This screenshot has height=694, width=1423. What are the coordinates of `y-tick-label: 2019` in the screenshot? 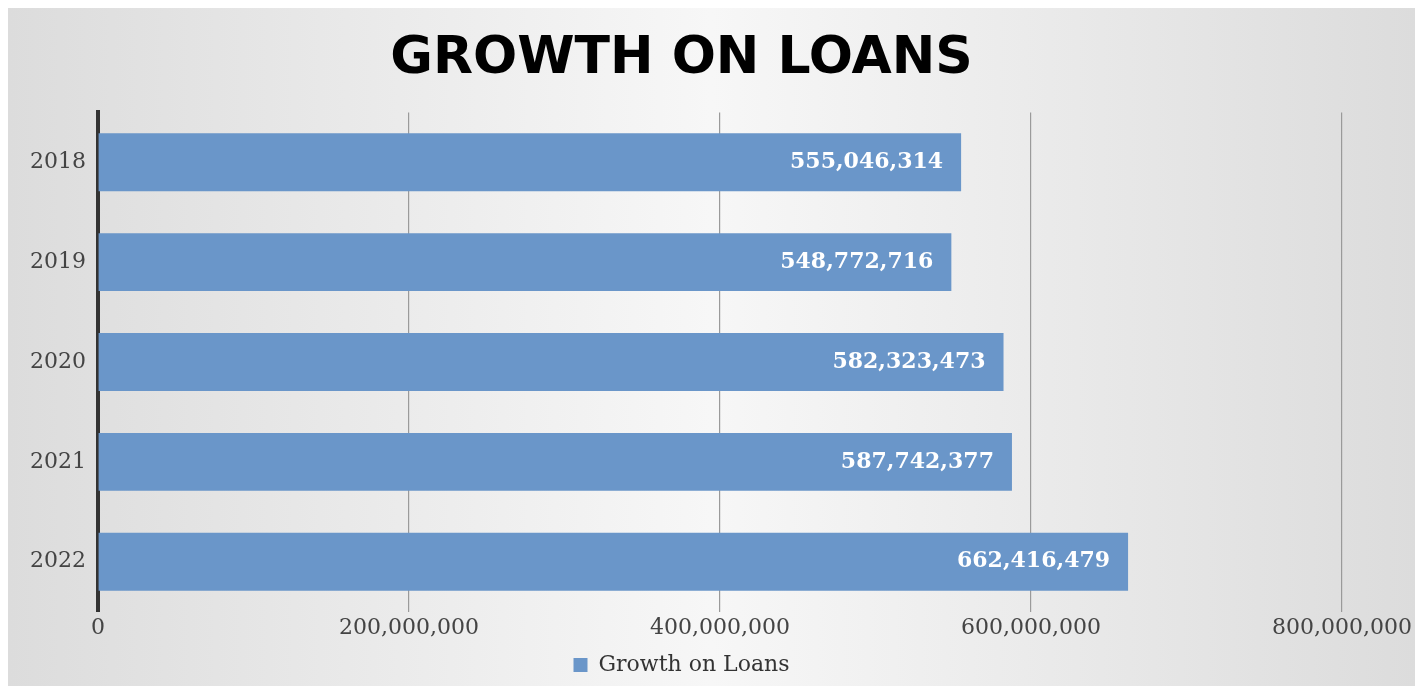 It's located at (57, 260).